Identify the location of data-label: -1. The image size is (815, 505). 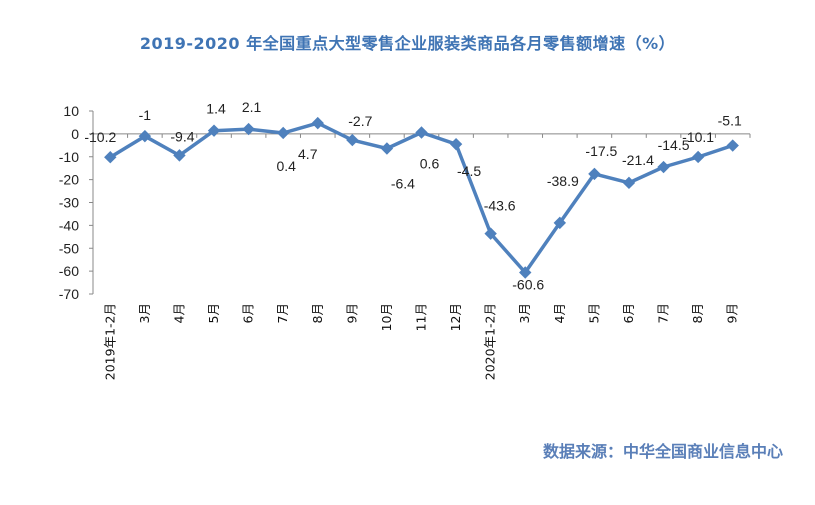
(145, 115).